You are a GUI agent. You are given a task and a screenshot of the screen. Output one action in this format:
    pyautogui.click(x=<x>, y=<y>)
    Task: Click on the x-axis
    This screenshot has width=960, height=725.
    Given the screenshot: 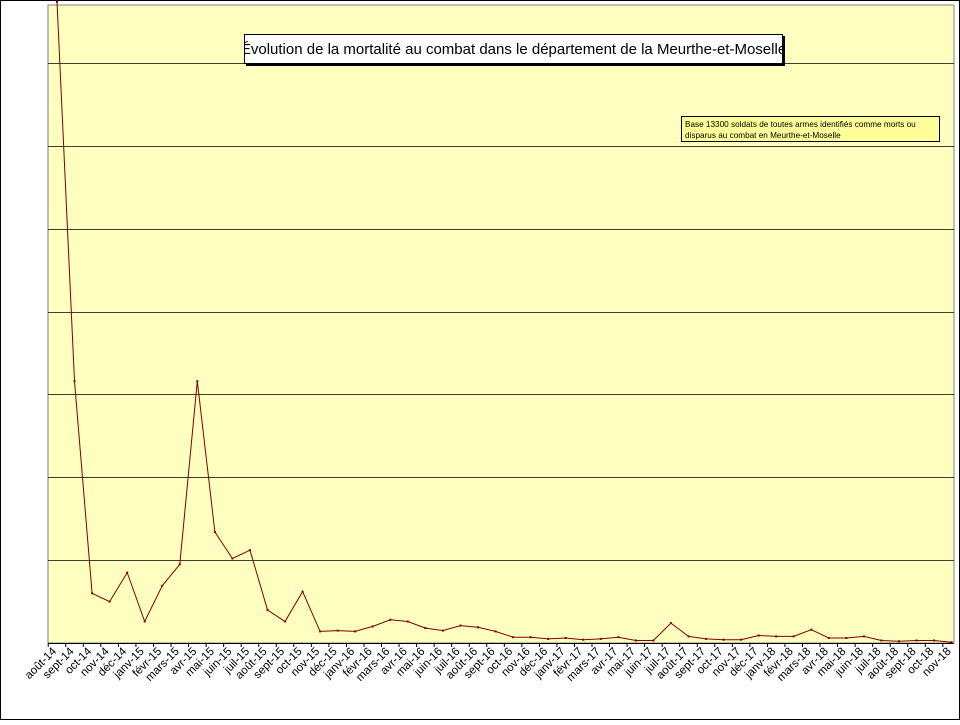 What is the action you would take?
    pyautogui.click(x=500, y=645)
    